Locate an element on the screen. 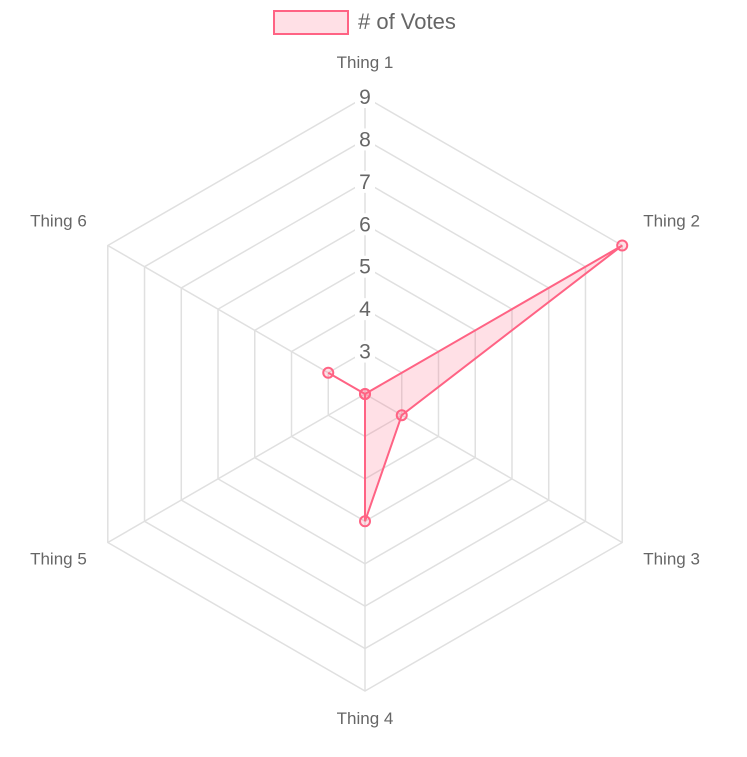  point-label: Thing 5 is located at coordinates (58, 559).